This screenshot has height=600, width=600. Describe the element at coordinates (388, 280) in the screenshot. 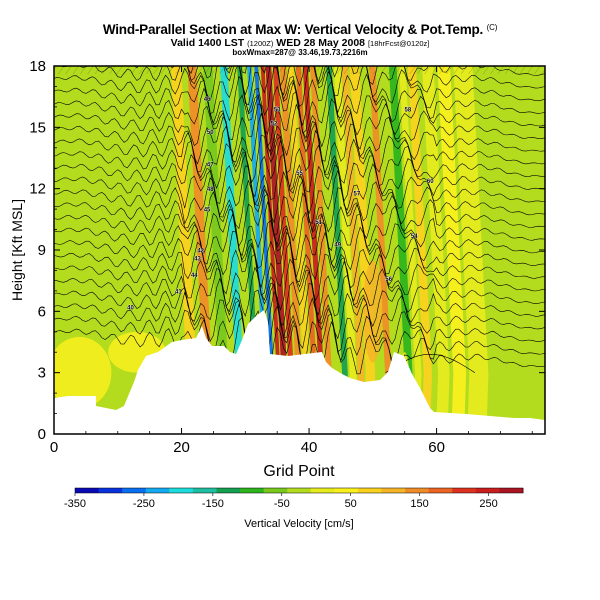

I see `theta-contour-label: 56` at that location.